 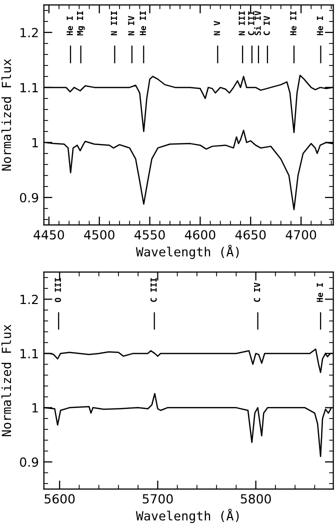 I want to click on ref-line-label: N V, so click(x=217, y=28).